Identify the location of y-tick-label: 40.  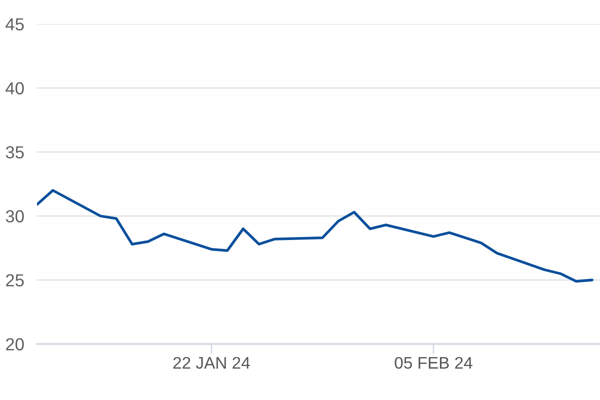
(15, 88).